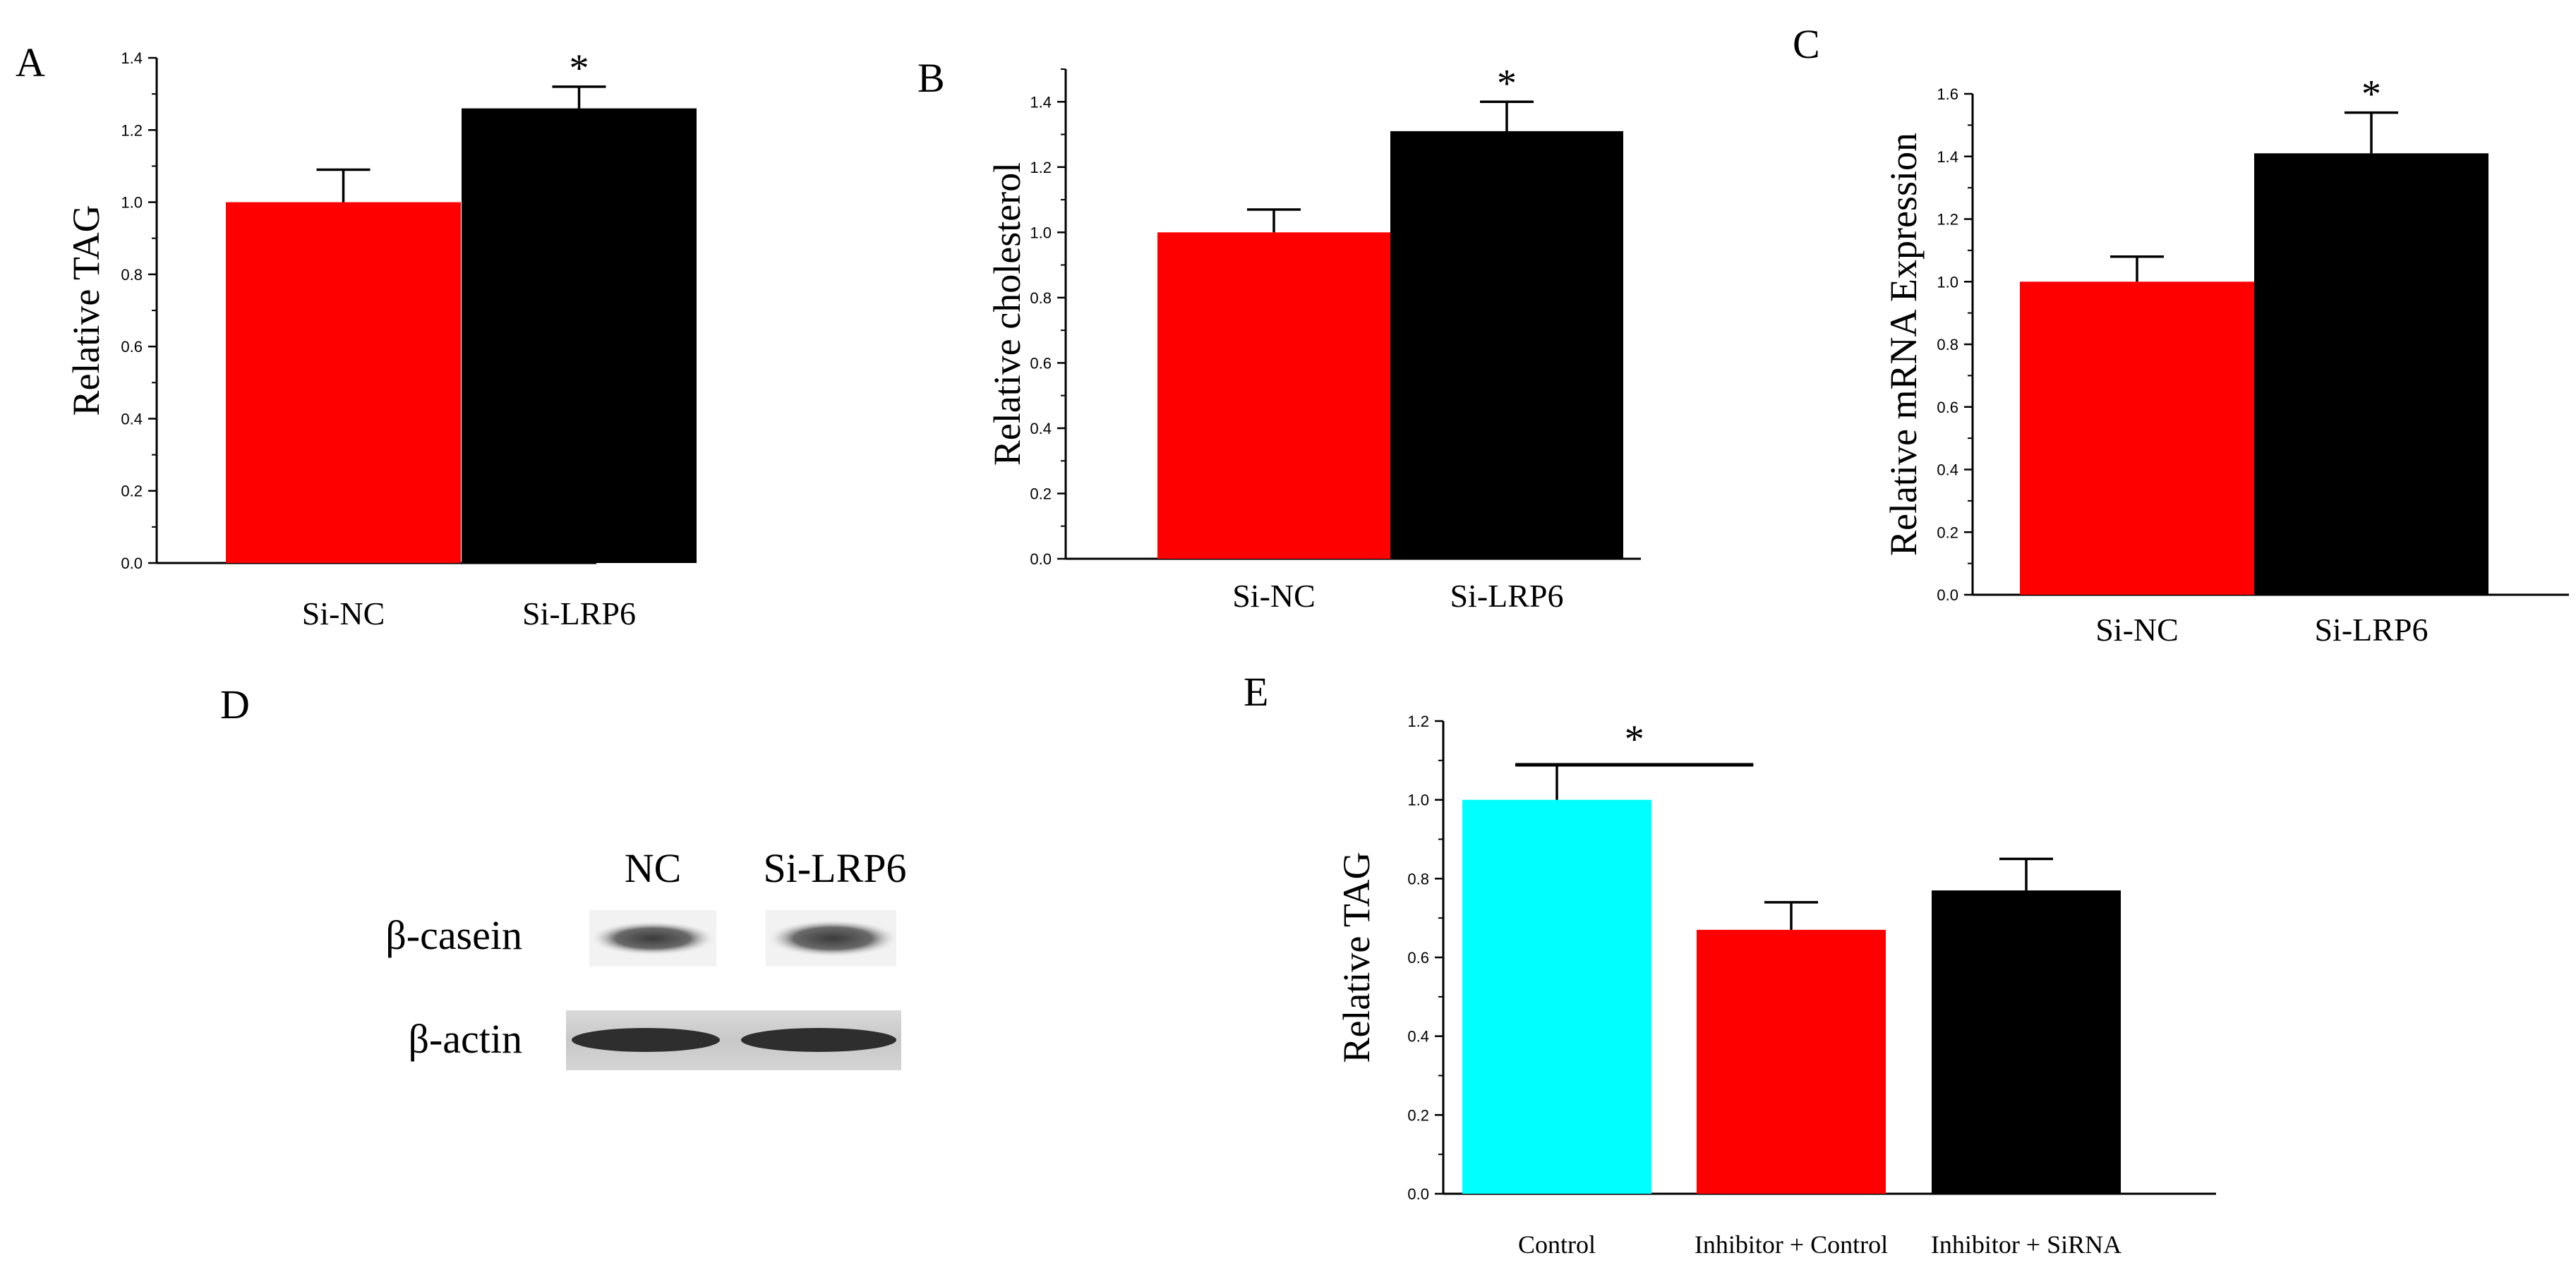  Describe the element at coordinates (834, 868) in the screenshot. I see `blot-lane-label: Si-LRP6` at that location.